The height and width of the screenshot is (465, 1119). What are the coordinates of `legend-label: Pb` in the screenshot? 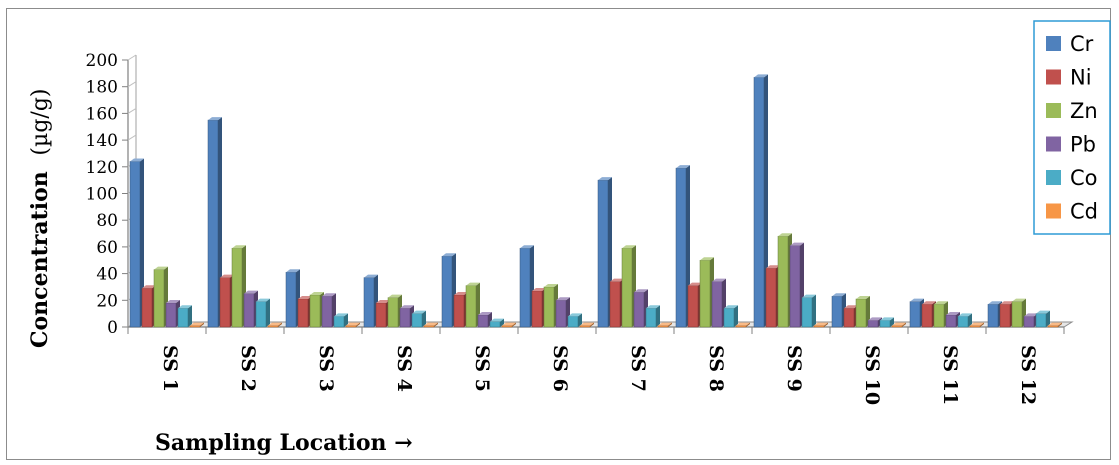 It's located at (1083, 145).